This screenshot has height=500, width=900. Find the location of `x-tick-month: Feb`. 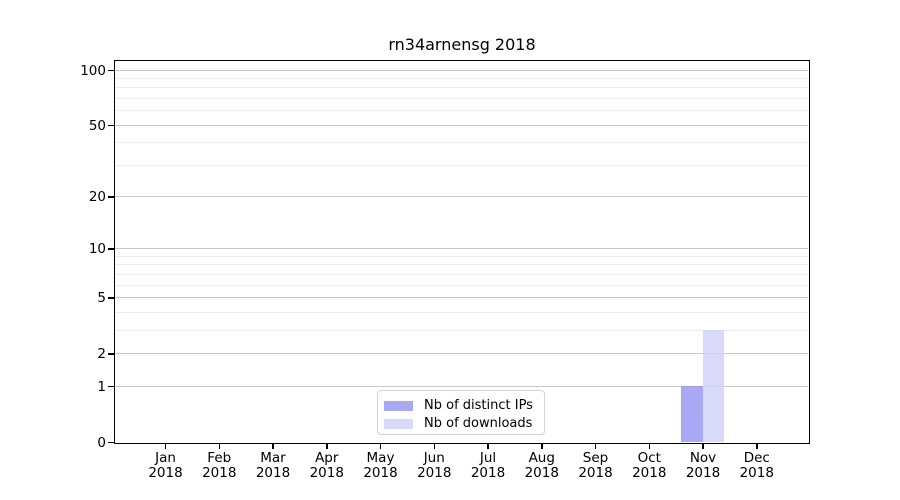

x-tick-month: Feb is located at coordinates (219, 458).